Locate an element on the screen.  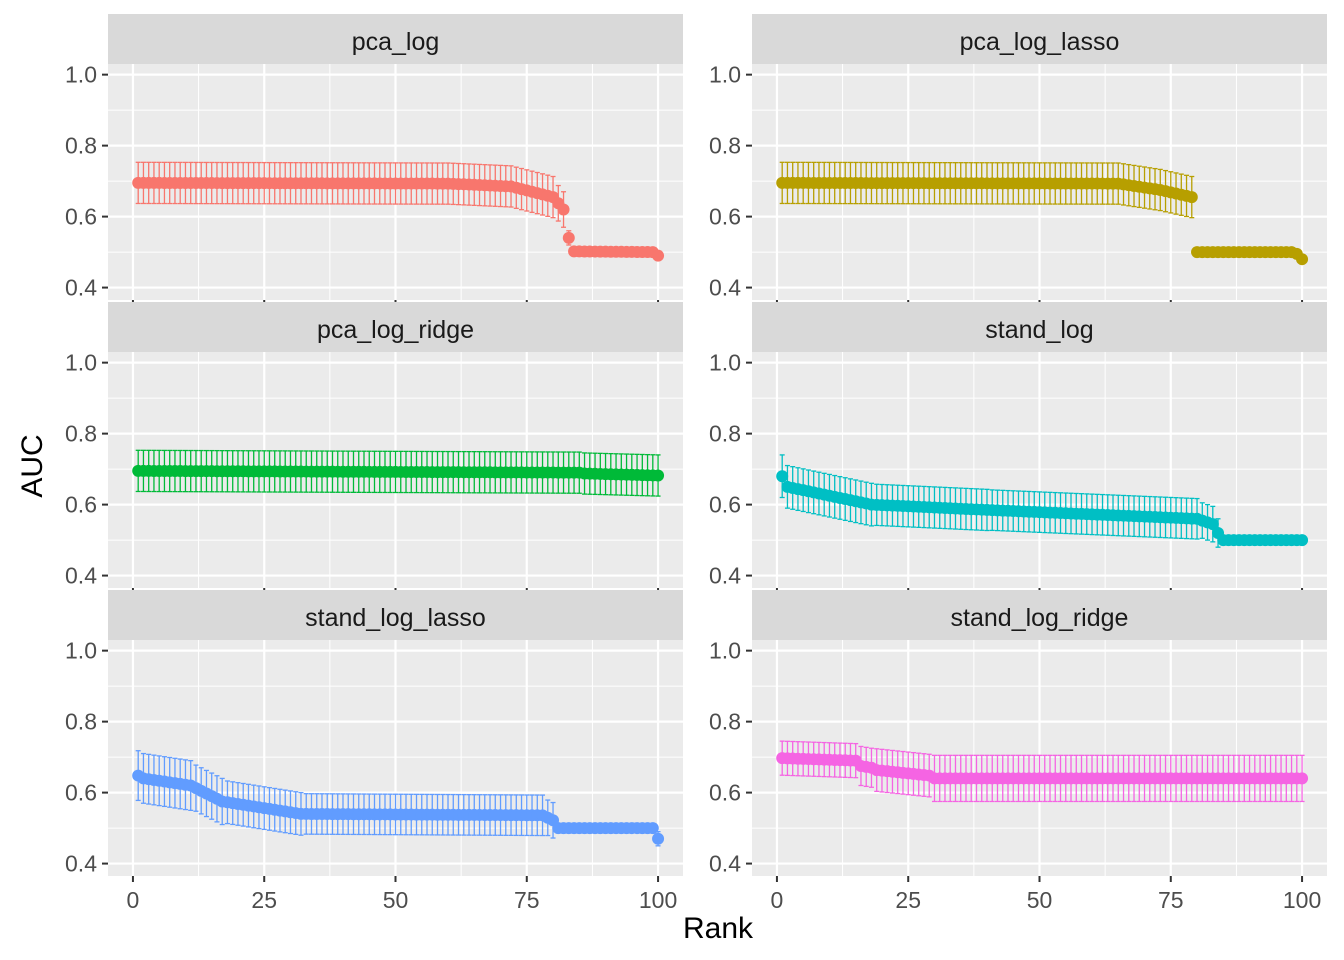
facet-strip-label: stand_log is located at coordinates (1039, 330).